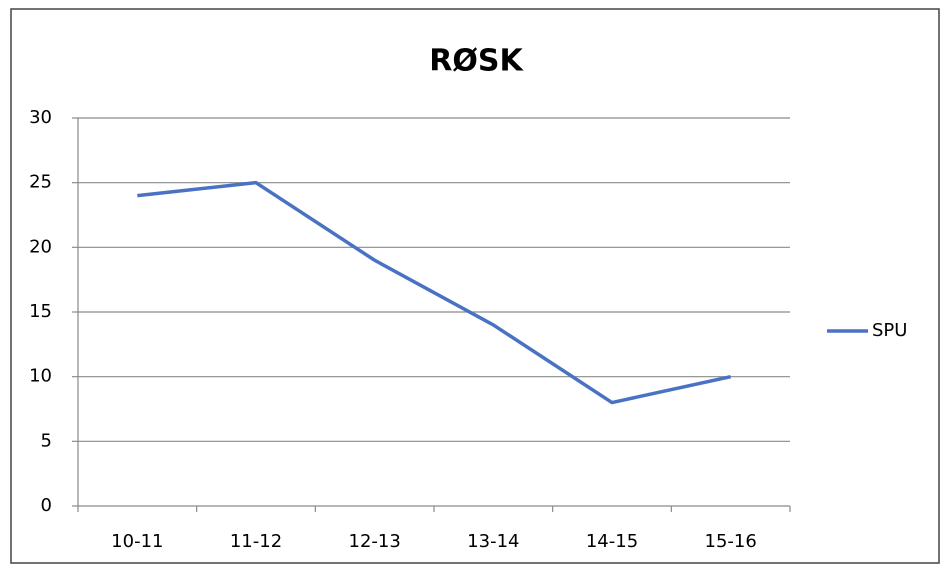  I want to click on x-tick-label: 11-12, so click(256, 541).